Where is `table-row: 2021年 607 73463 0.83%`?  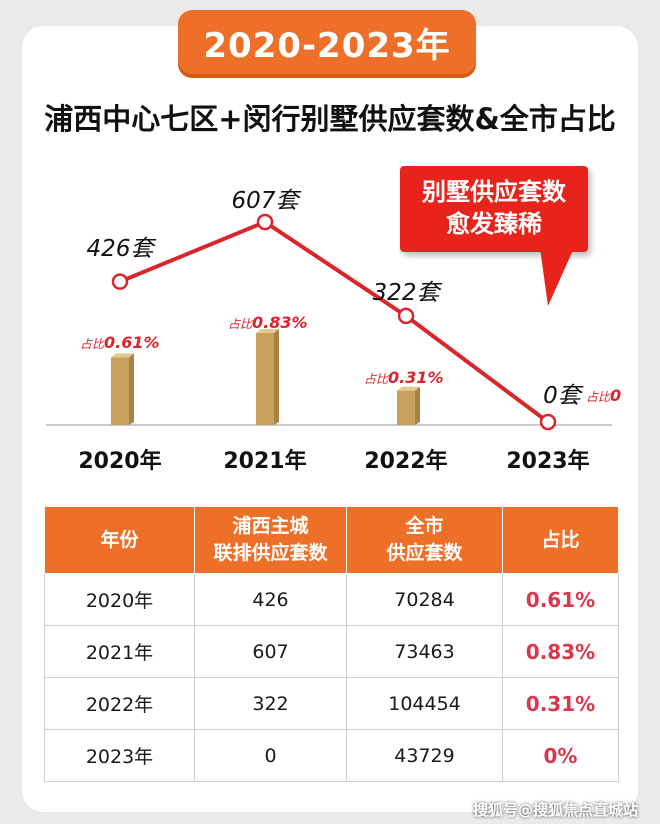
table-row: 2021年 607 73463 0.83% is located at coordinates (331, 651).